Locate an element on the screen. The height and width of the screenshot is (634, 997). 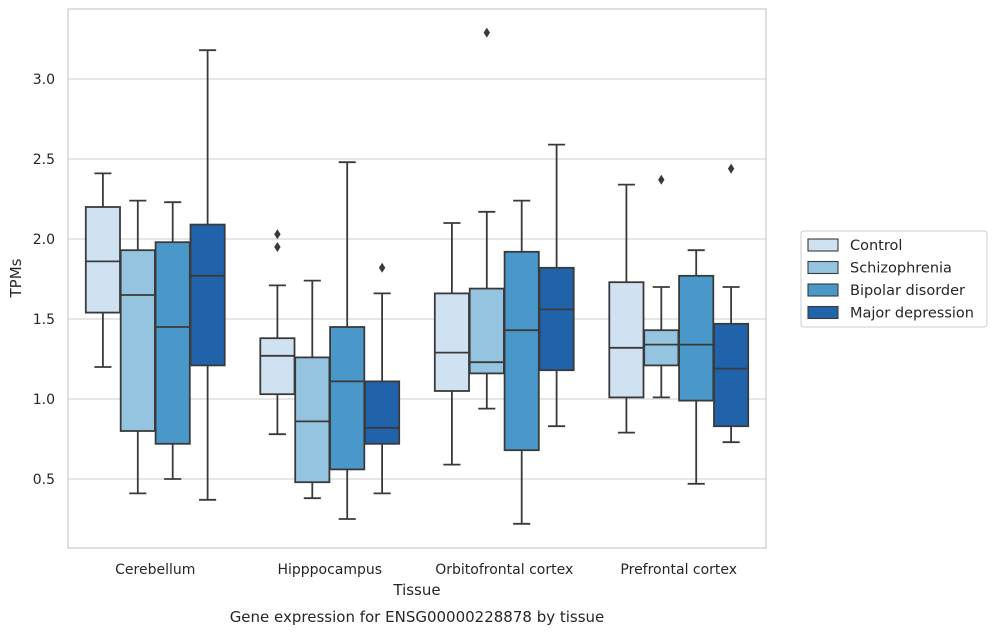
x-tick-label: Orbitofrontal cortex is located at coordinates (504, 570).